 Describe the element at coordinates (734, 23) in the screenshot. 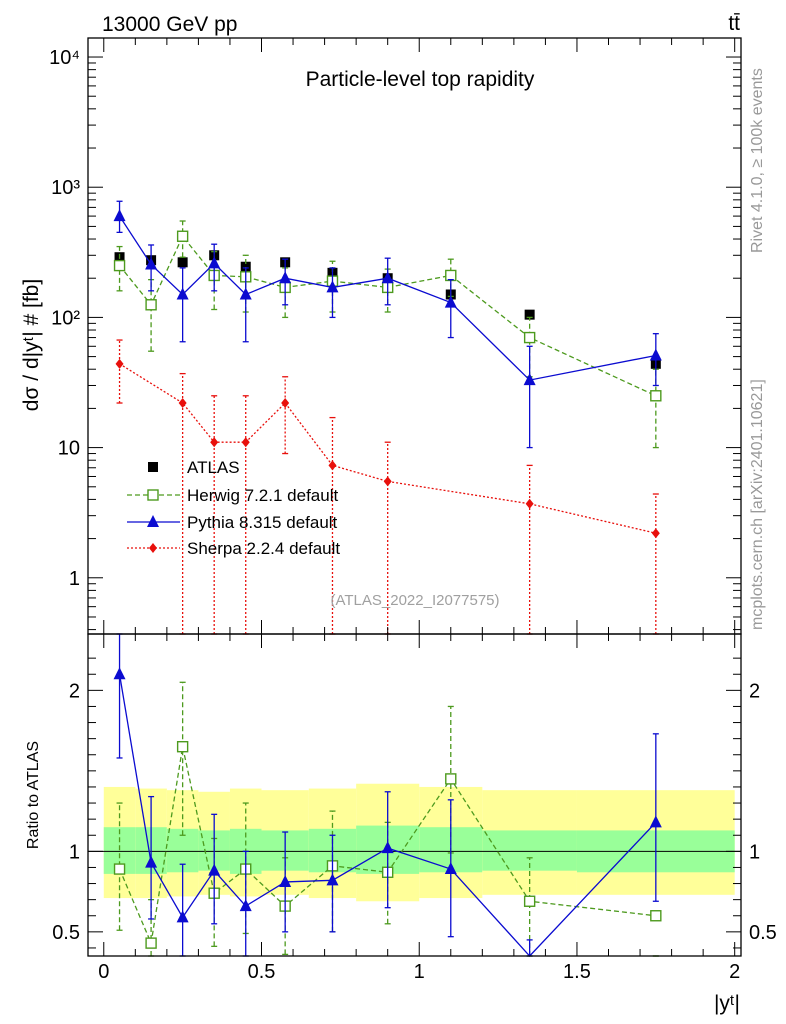

I see `process-label: tt̄` at that location.